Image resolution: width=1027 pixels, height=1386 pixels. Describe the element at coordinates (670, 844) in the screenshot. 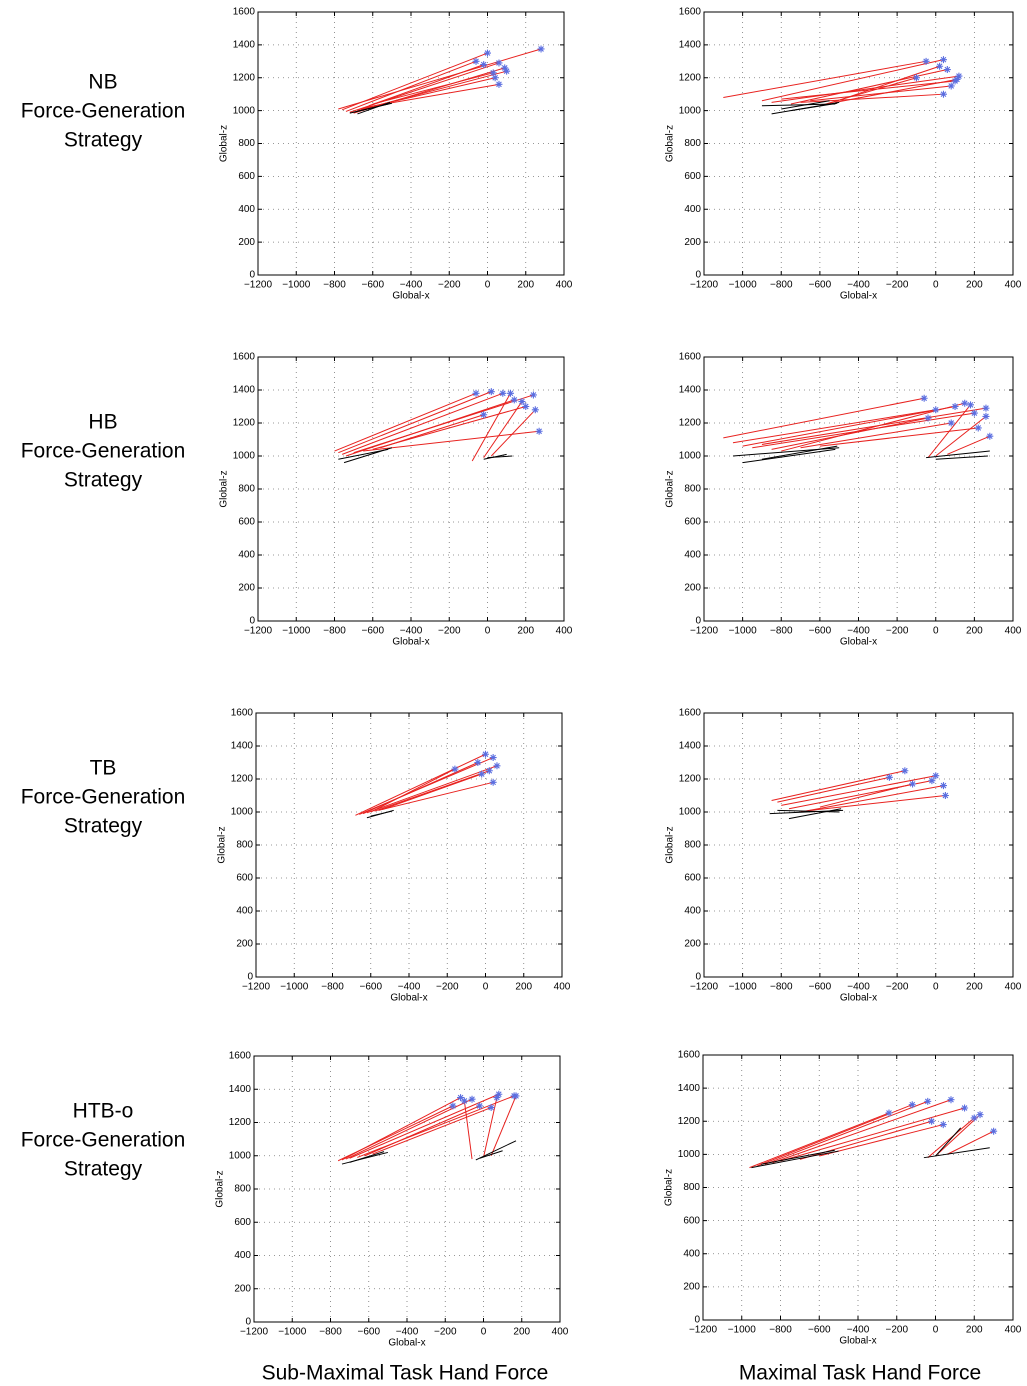

I see `y-axis-label: Global-z` at that location.